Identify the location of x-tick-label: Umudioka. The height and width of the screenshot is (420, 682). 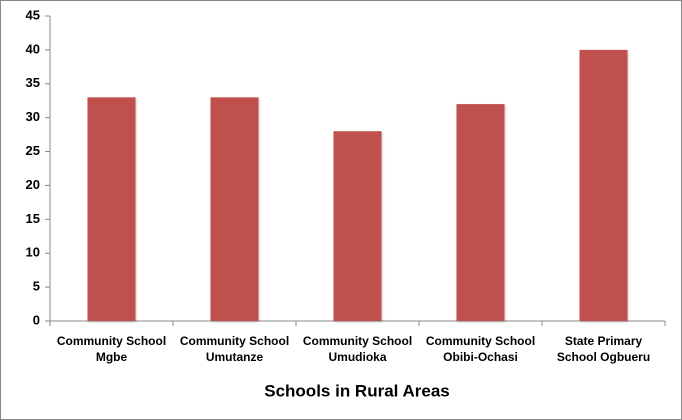
(357, 357).